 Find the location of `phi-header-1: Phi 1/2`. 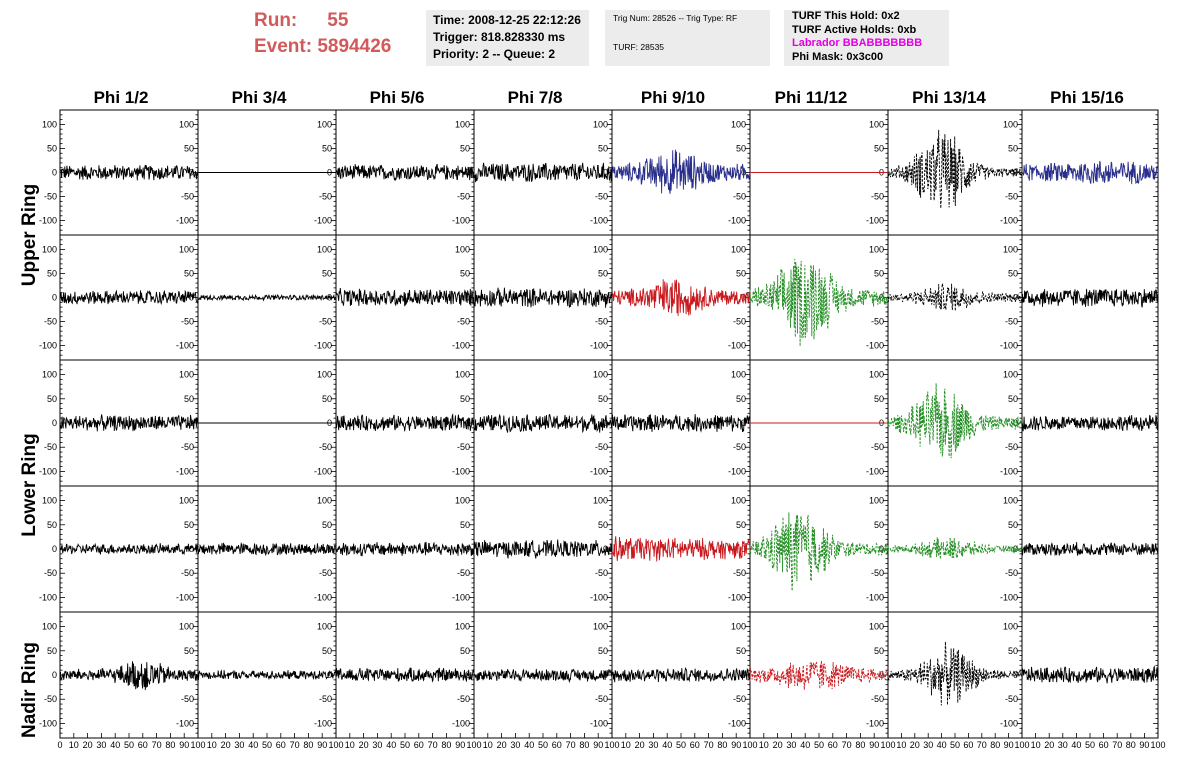

phi-header-1: Phi 1/2 is located at coordinates (121, 97).